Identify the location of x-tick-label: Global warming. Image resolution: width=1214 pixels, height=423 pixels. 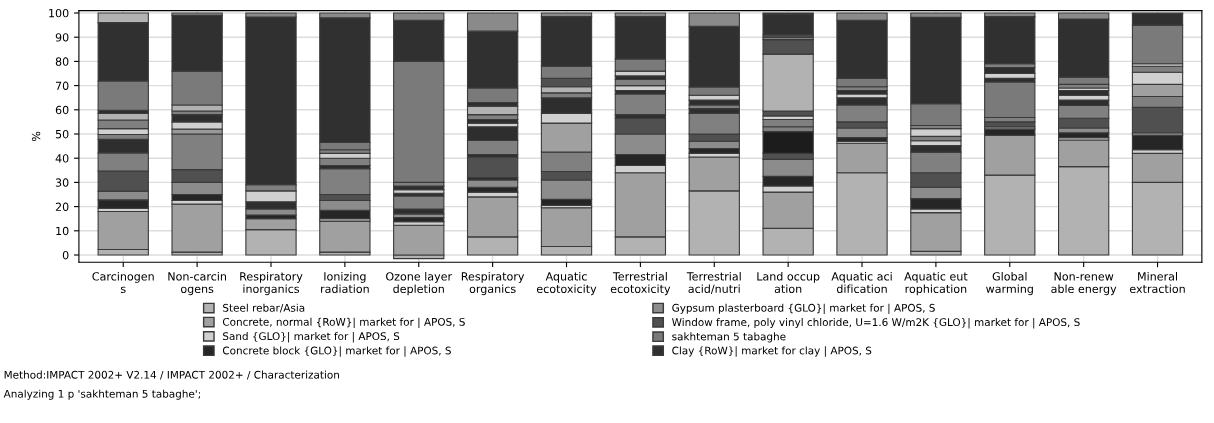
(1009, 283).